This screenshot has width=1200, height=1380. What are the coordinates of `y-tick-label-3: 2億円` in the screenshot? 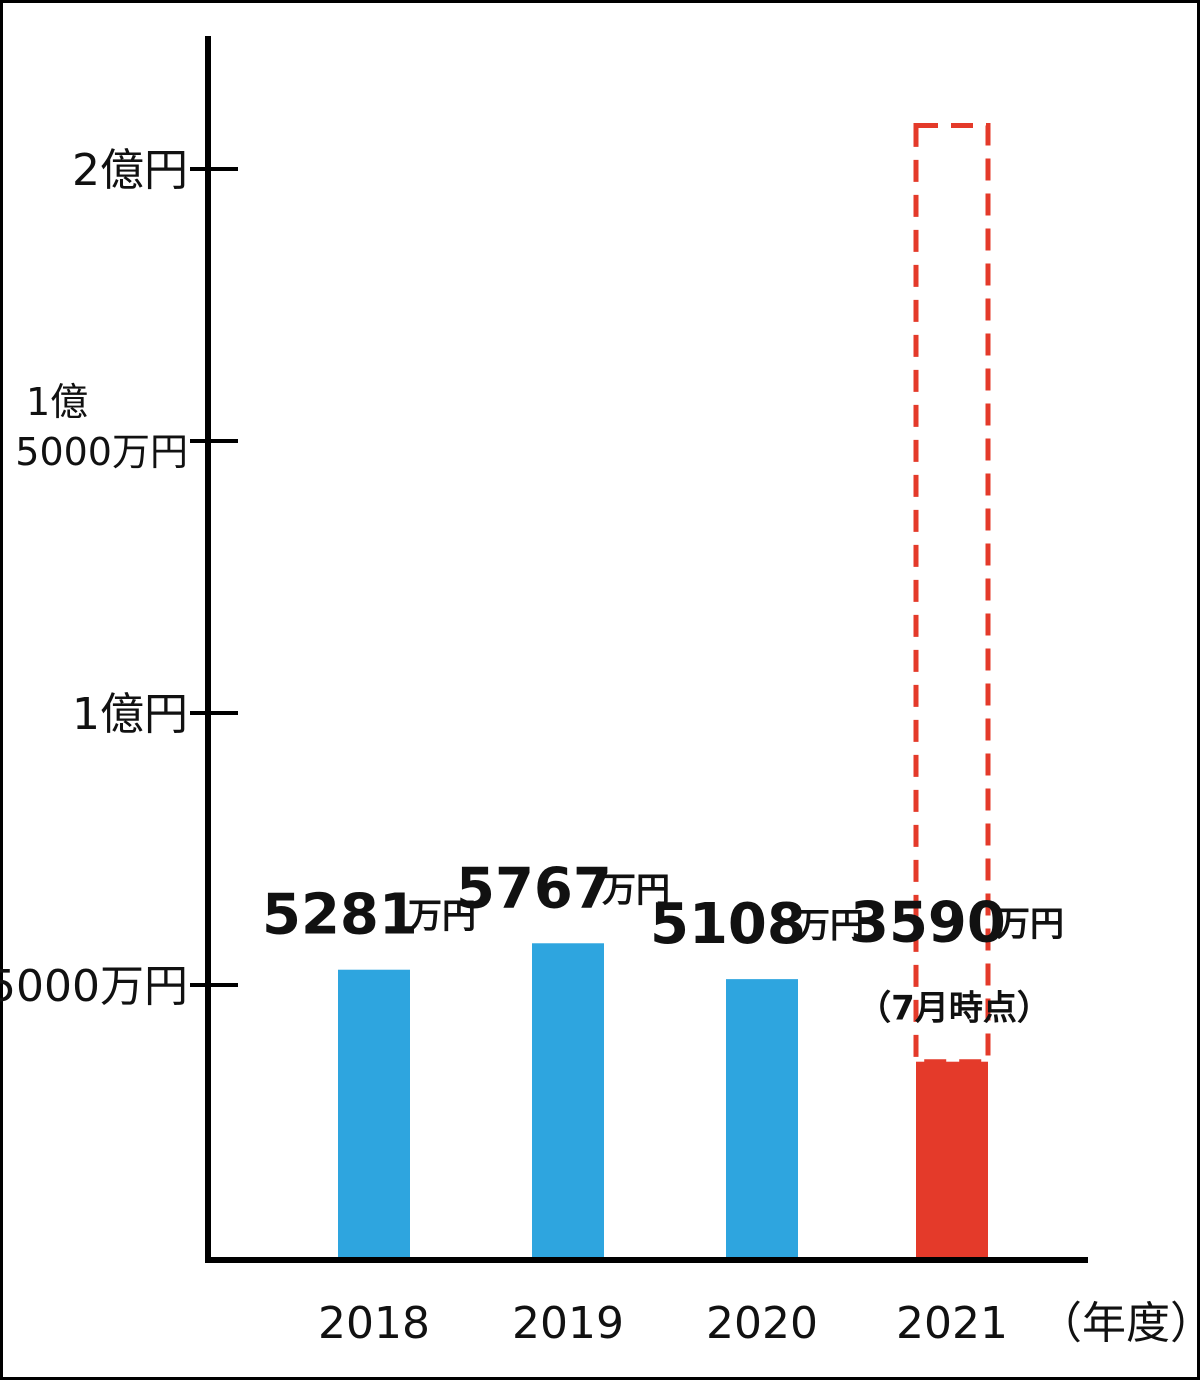 It's located at (130, 170).